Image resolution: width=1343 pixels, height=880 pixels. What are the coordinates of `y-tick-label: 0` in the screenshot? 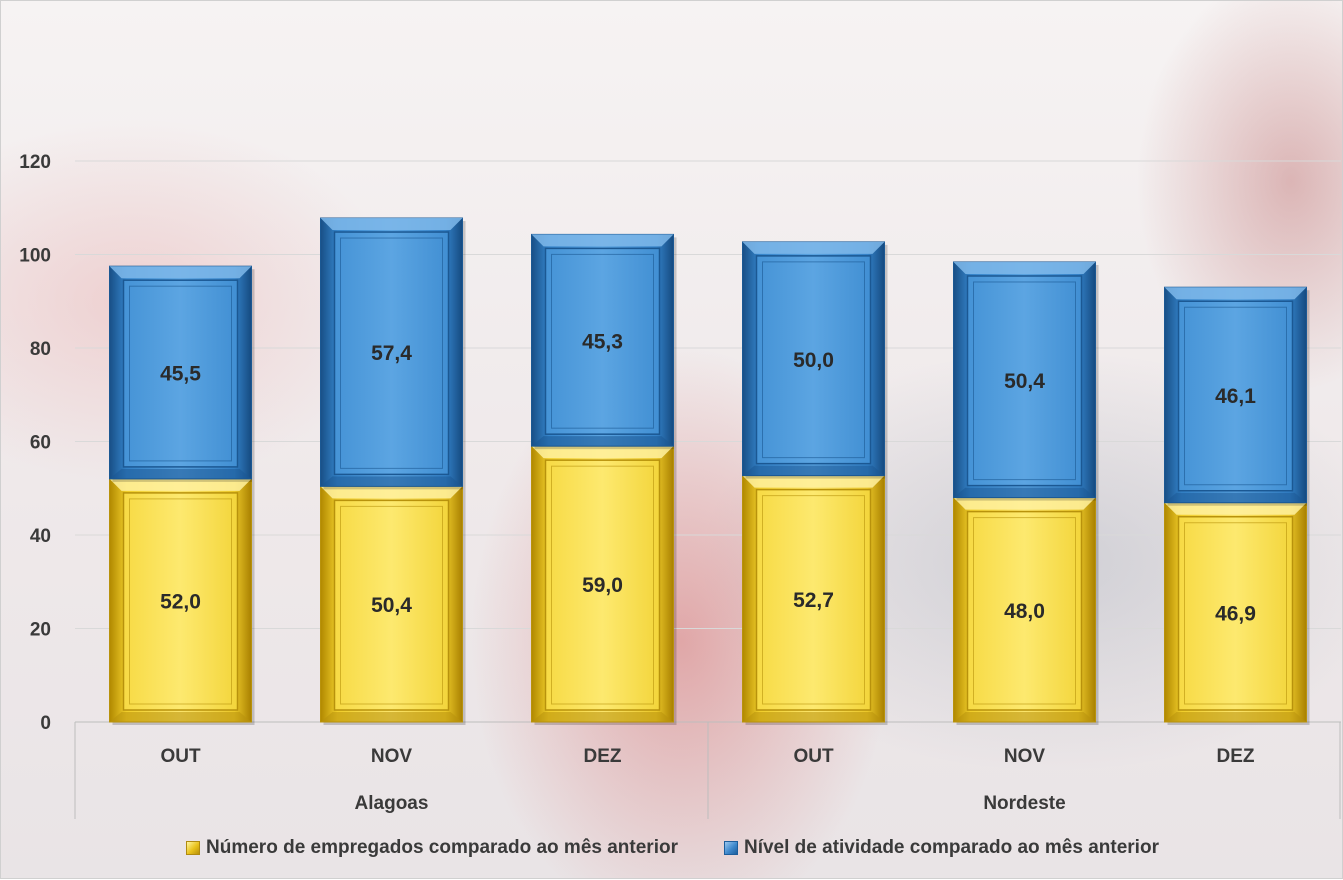 It's located at (45, 723).